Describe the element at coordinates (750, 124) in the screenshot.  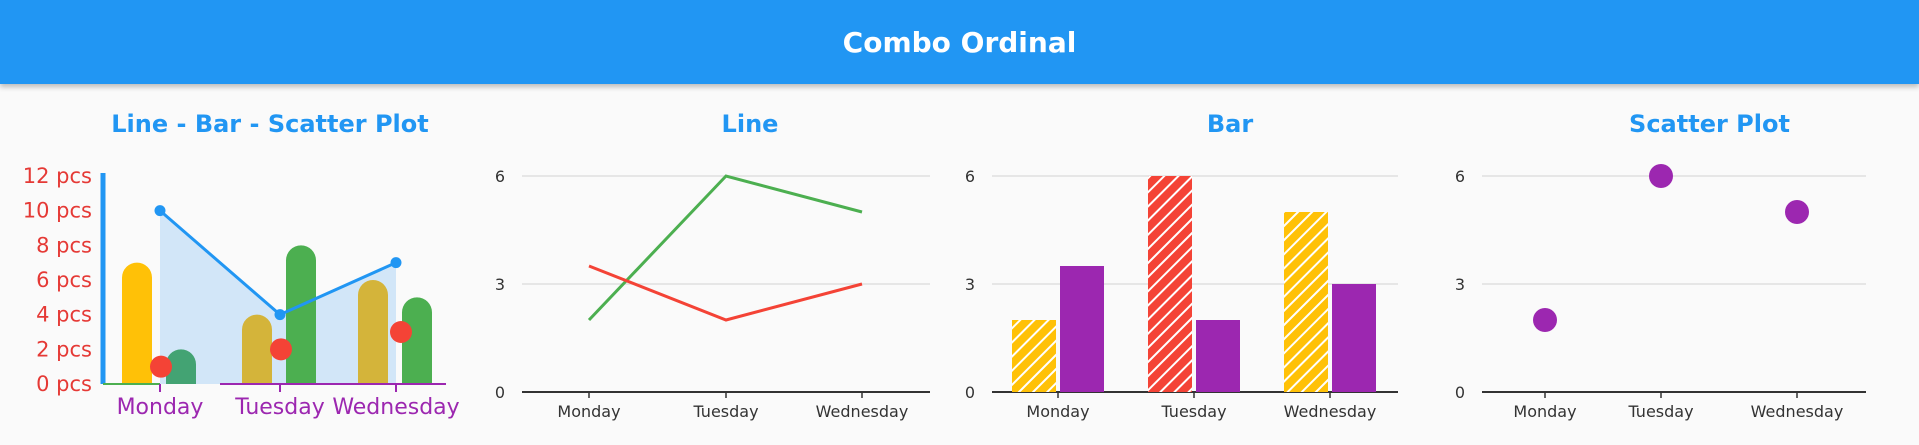
I see `line-chart-title: Line` at that location.